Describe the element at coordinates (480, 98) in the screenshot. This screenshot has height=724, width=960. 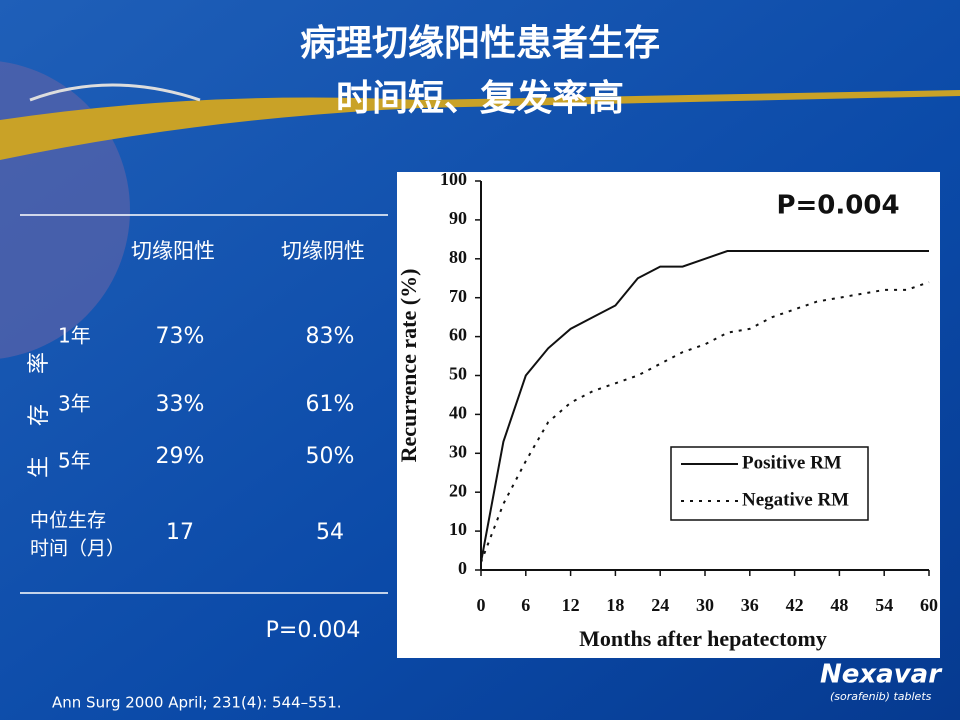
I see `title: 时间短、复发率高` at that location.